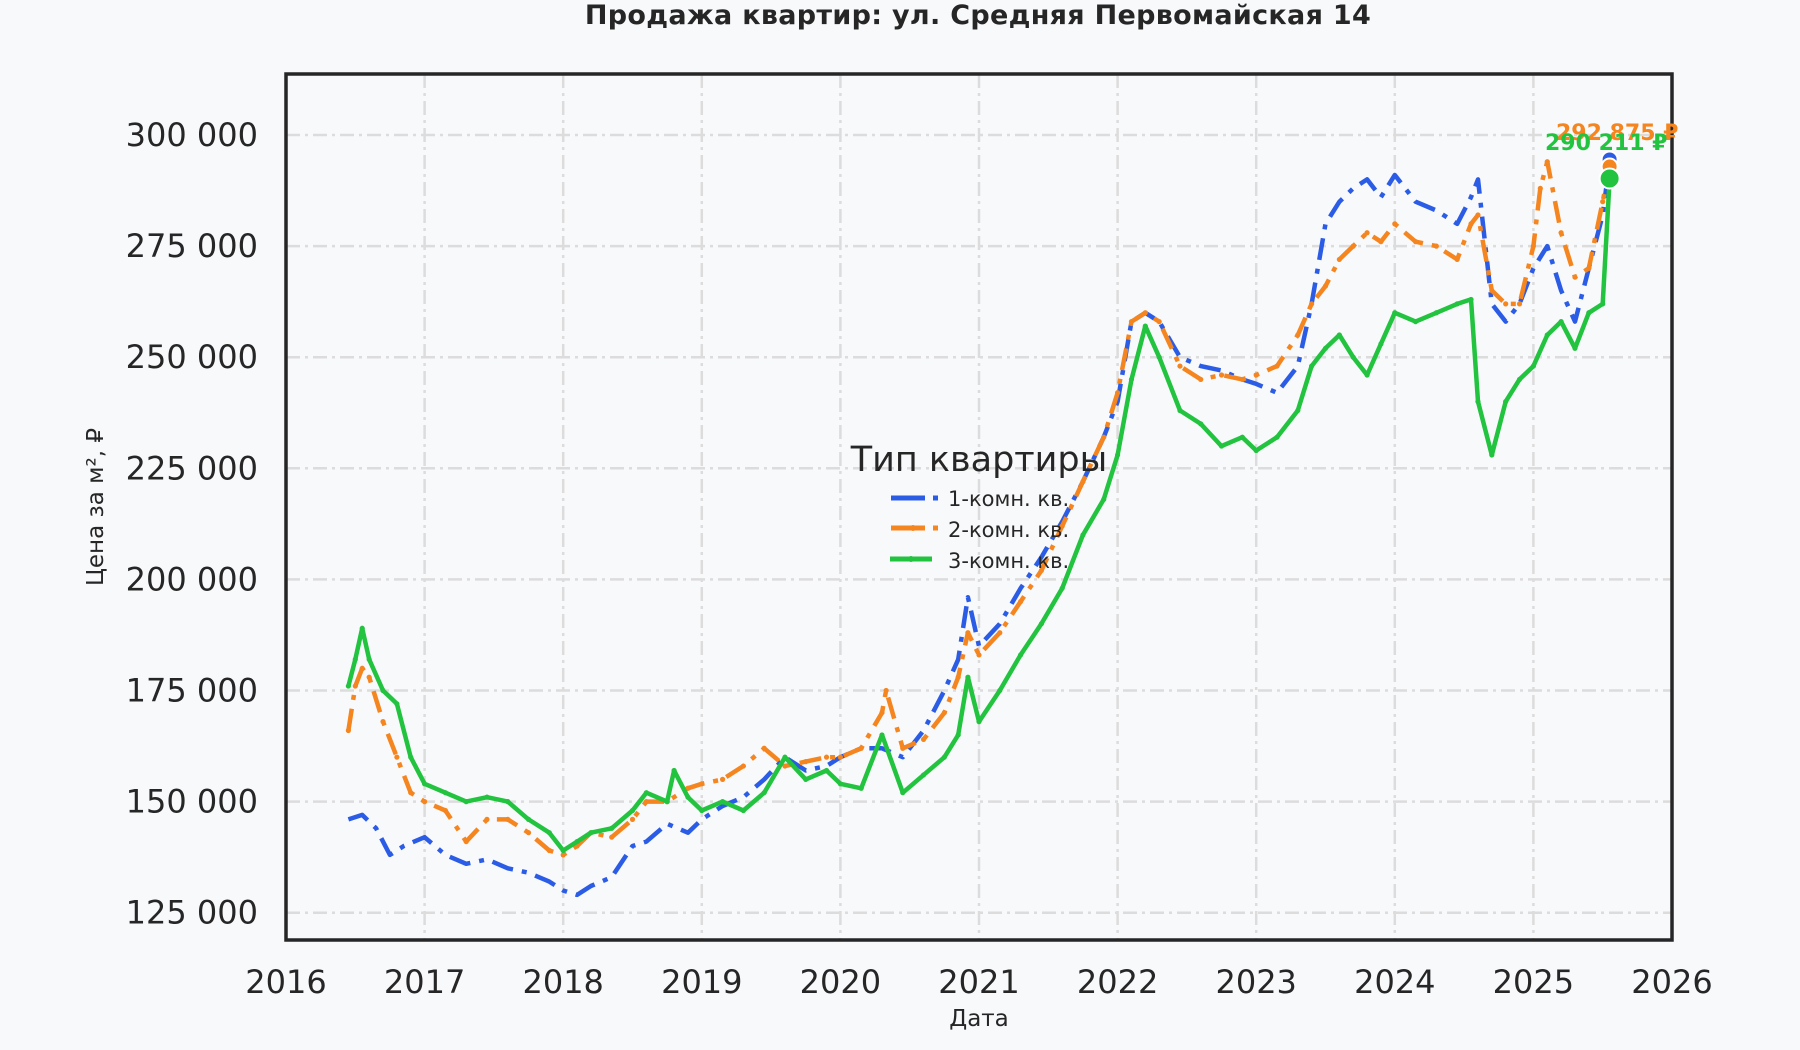 The width and height of the screenshot is (1800, 1050). I want to click on y-tick-label: 150 000, so click(192, 802).